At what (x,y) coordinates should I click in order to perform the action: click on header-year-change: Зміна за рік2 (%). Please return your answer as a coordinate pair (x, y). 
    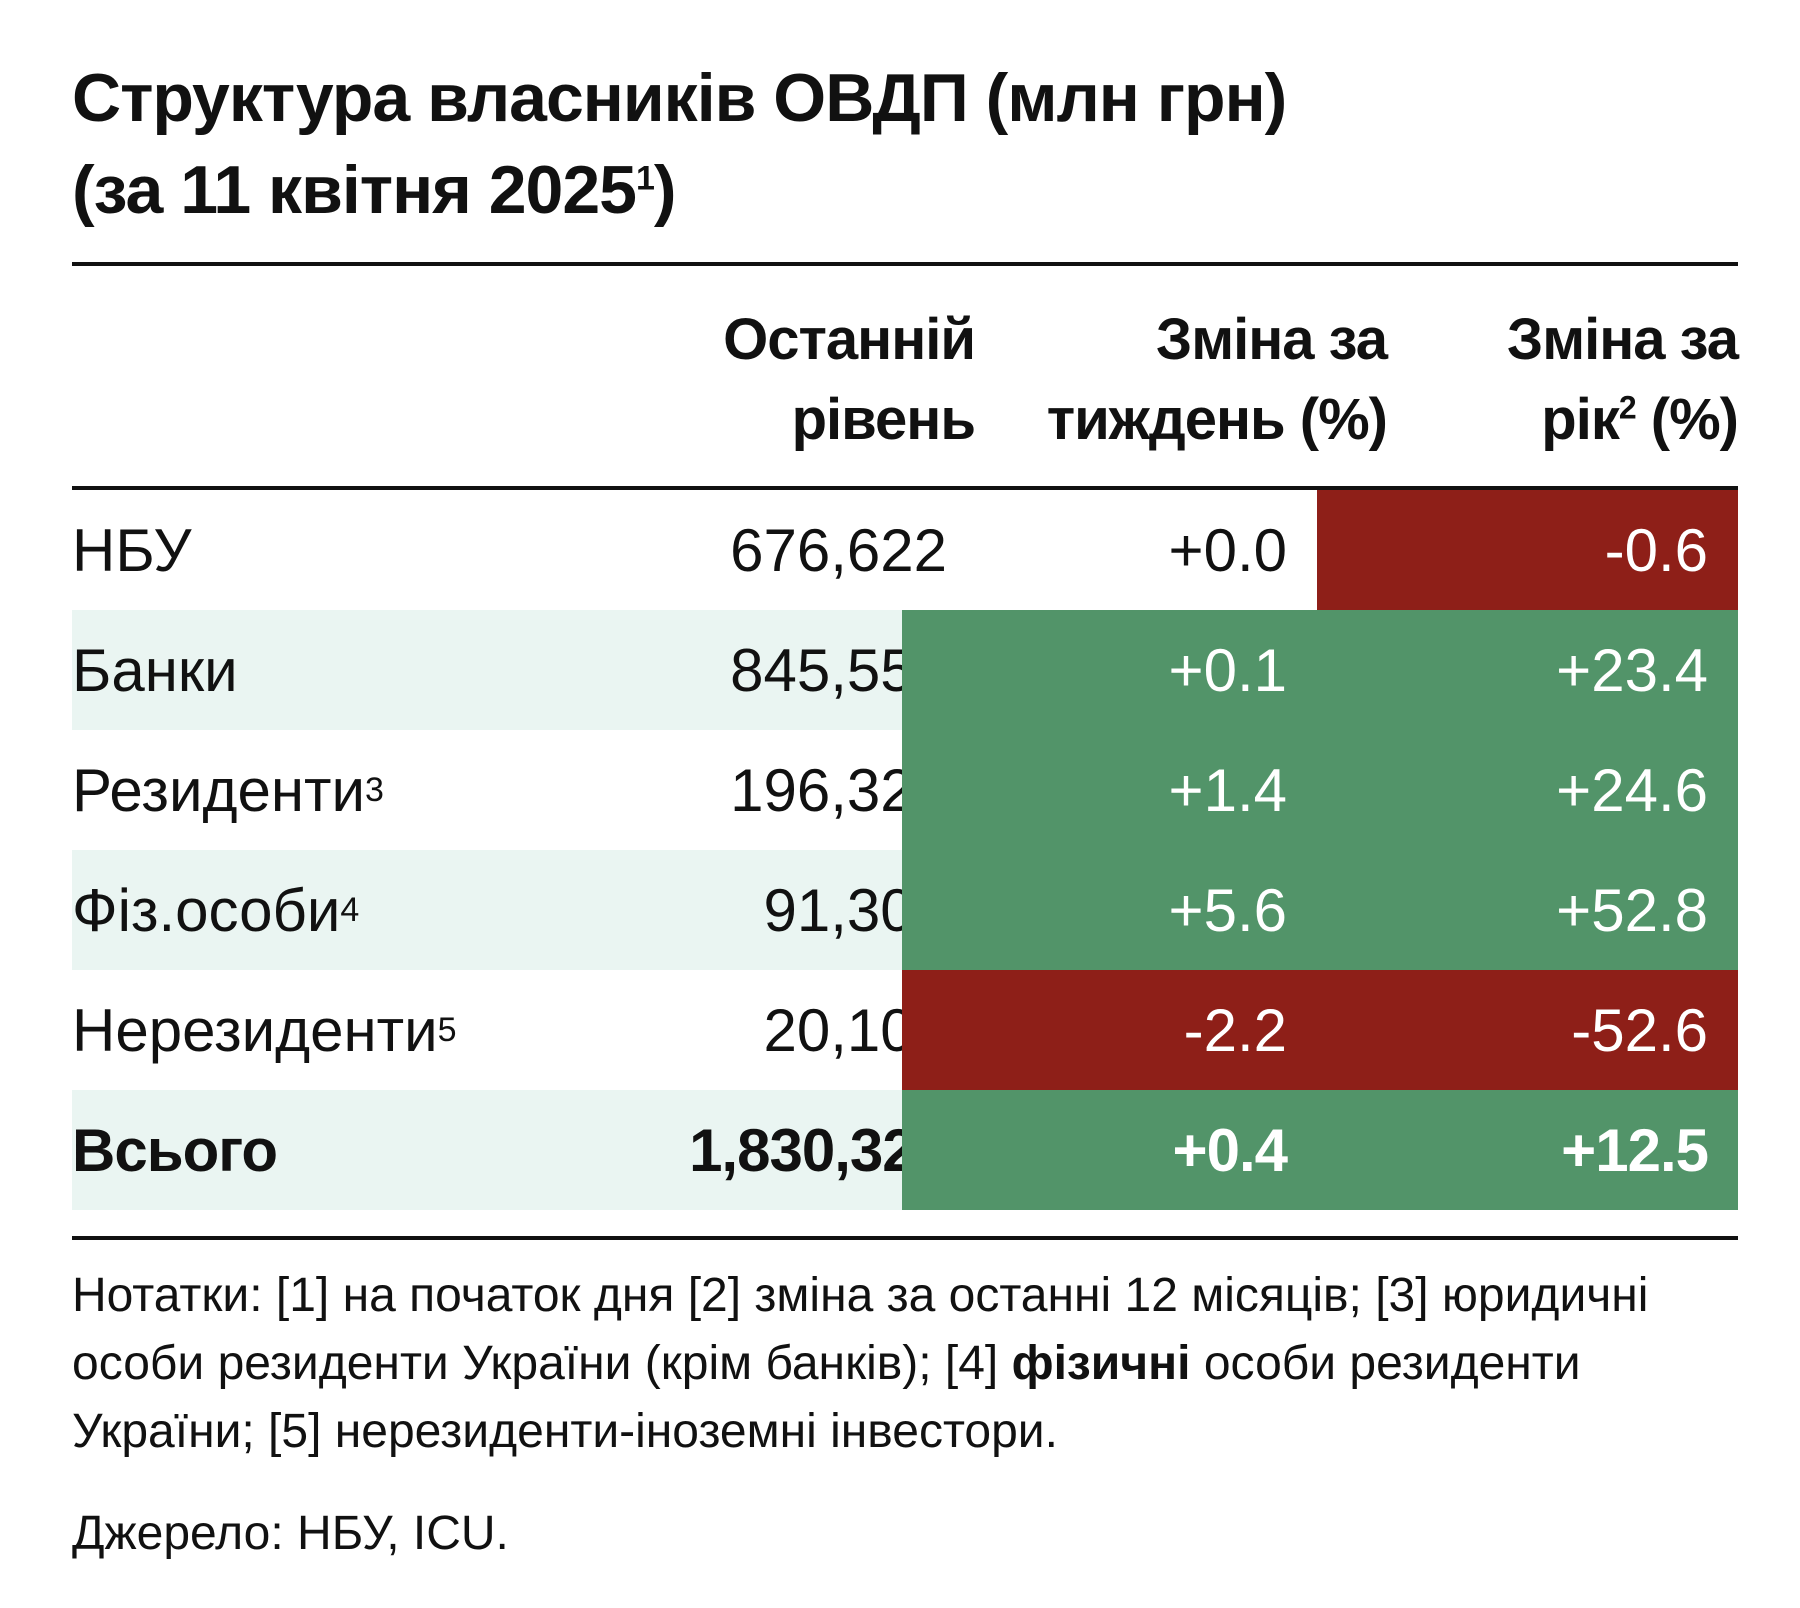
    Looking at the image, I should click on (1622, 379).